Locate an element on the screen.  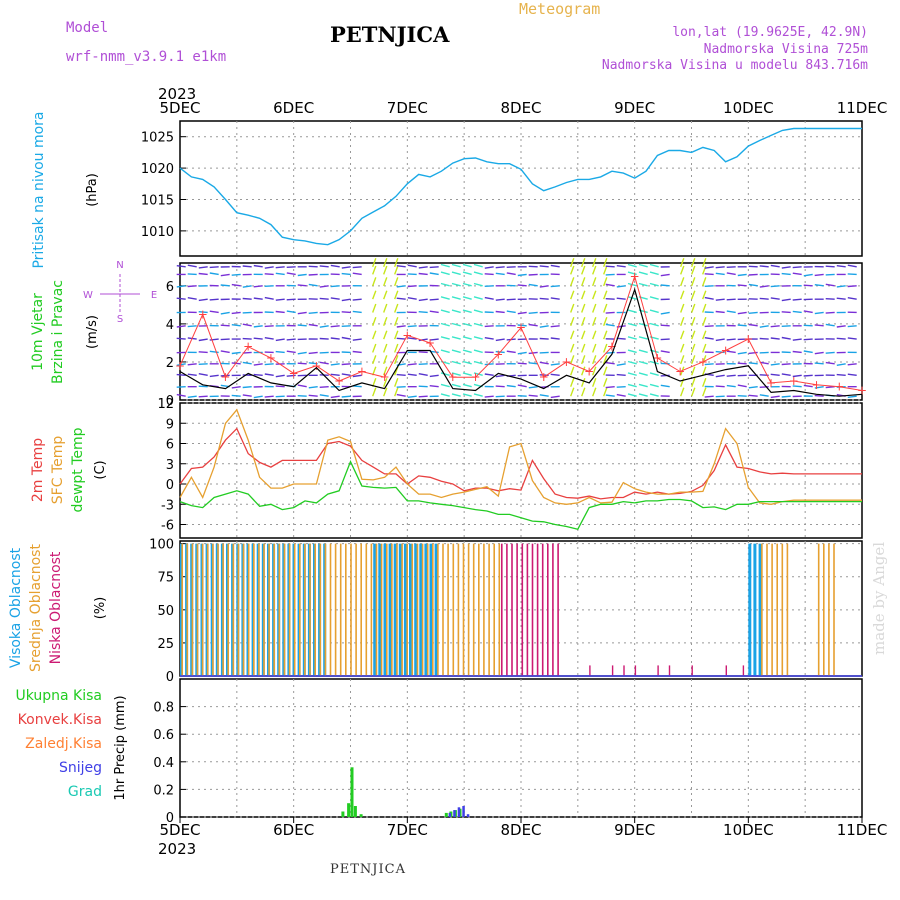
cloud-ytick-label: 25 is located at coordinates (165, 644).